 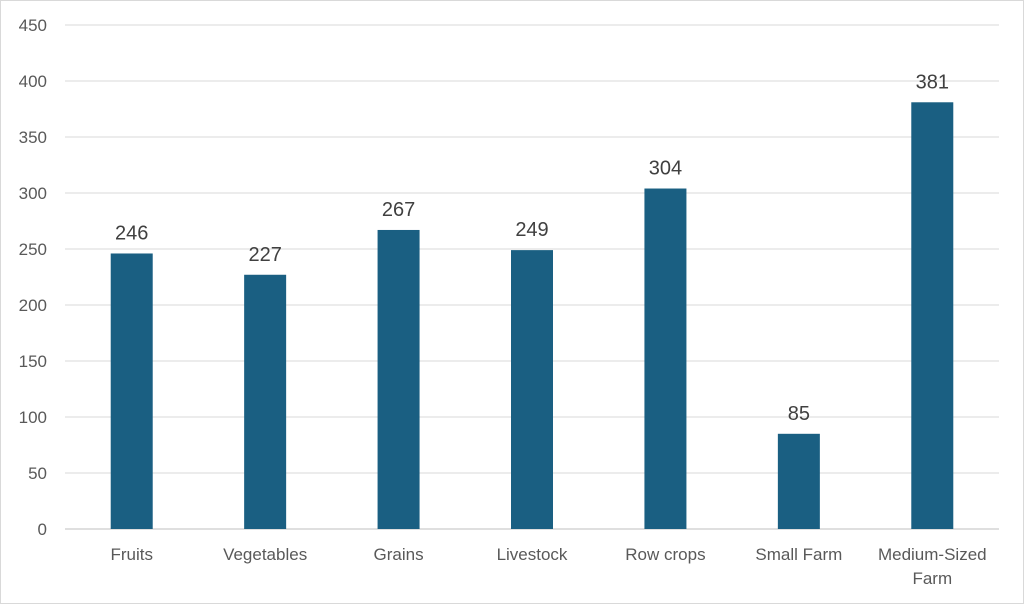 I want to click on y-tick-label: 50, so click(x=37, y=473).